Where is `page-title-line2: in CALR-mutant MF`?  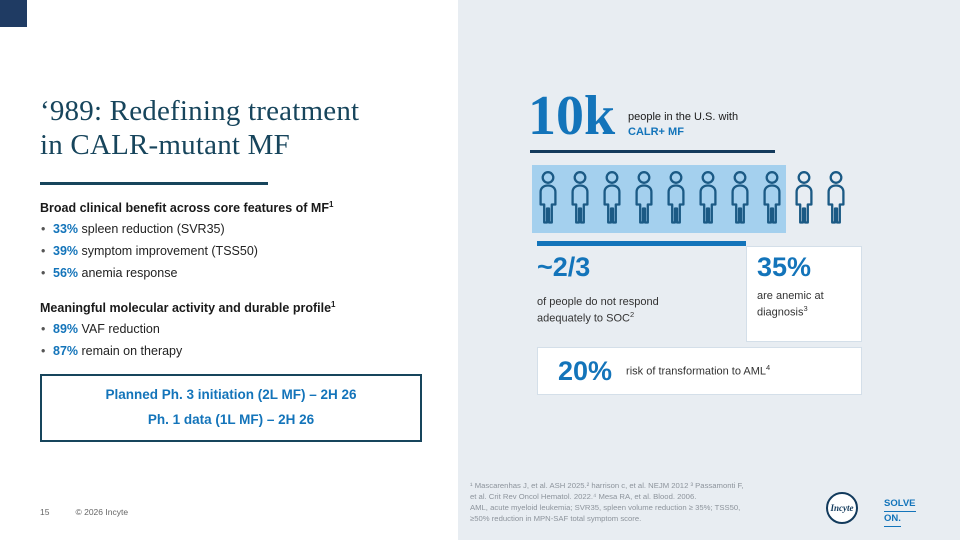
page-title-line2: in CALR-mutant MF is located at coordinates (165, 145).